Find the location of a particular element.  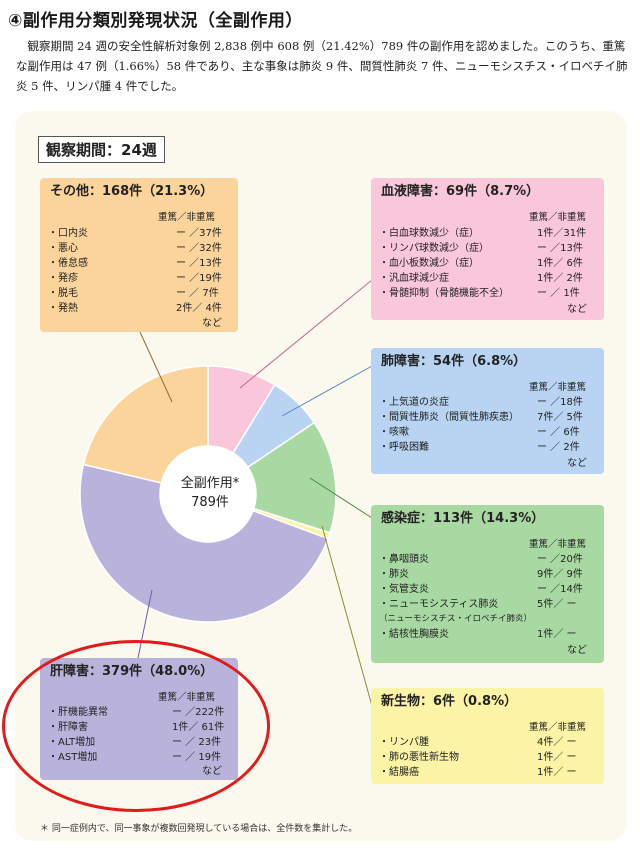

list-item: ・脱毛 ー ／ 7件 is located at coordinates (140, 293).